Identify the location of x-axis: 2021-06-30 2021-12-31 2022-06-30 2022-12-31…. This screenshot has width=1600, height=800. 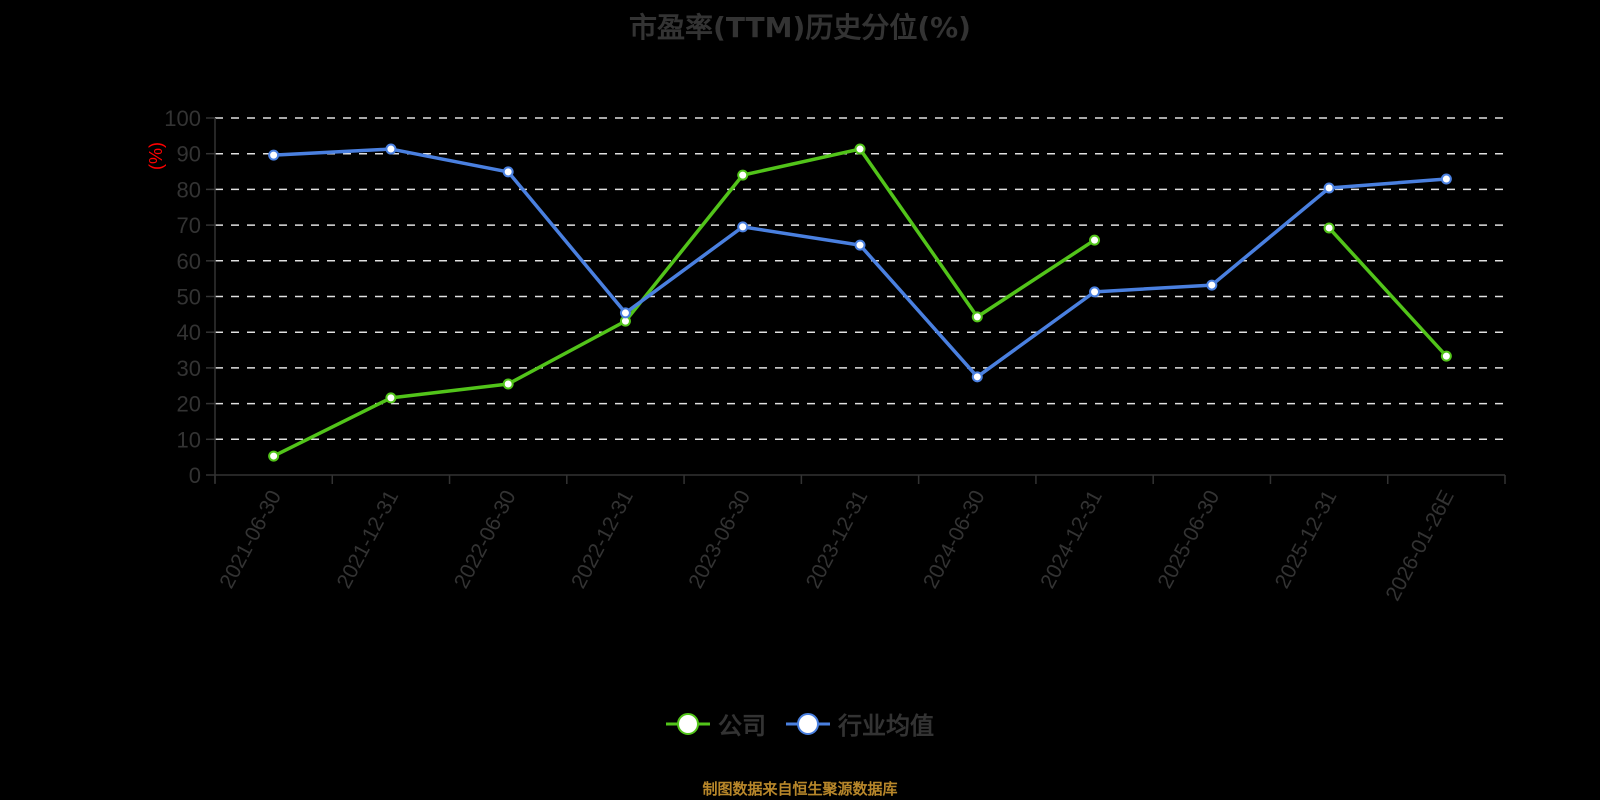
(860, 539).